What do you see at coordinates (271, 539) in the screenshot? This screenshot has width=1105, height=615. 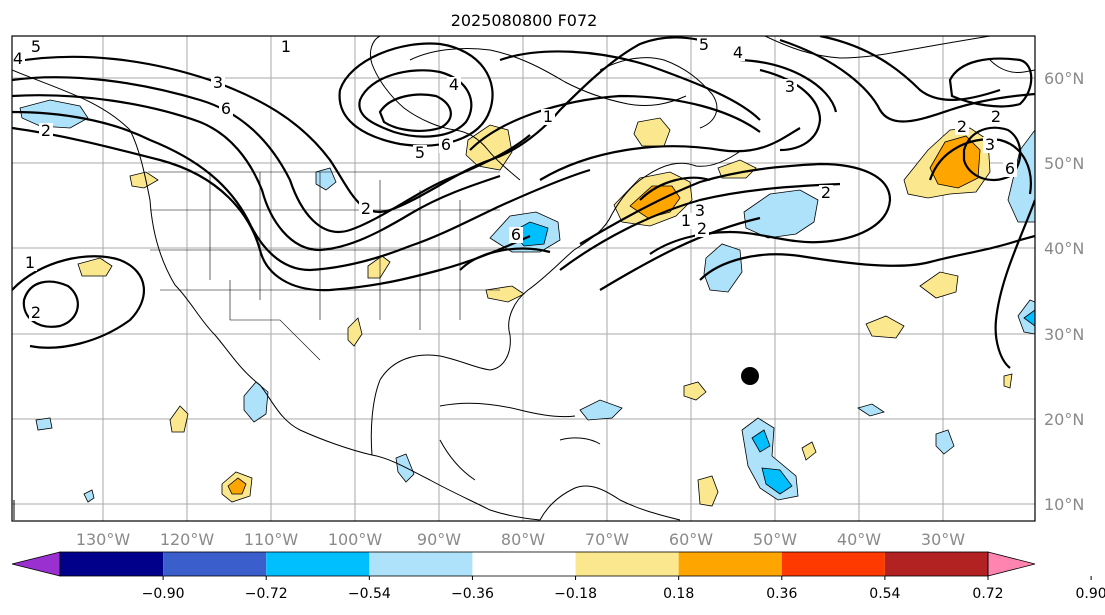 I see `longitude-label: 110°W` at bounding box center [271, 539].